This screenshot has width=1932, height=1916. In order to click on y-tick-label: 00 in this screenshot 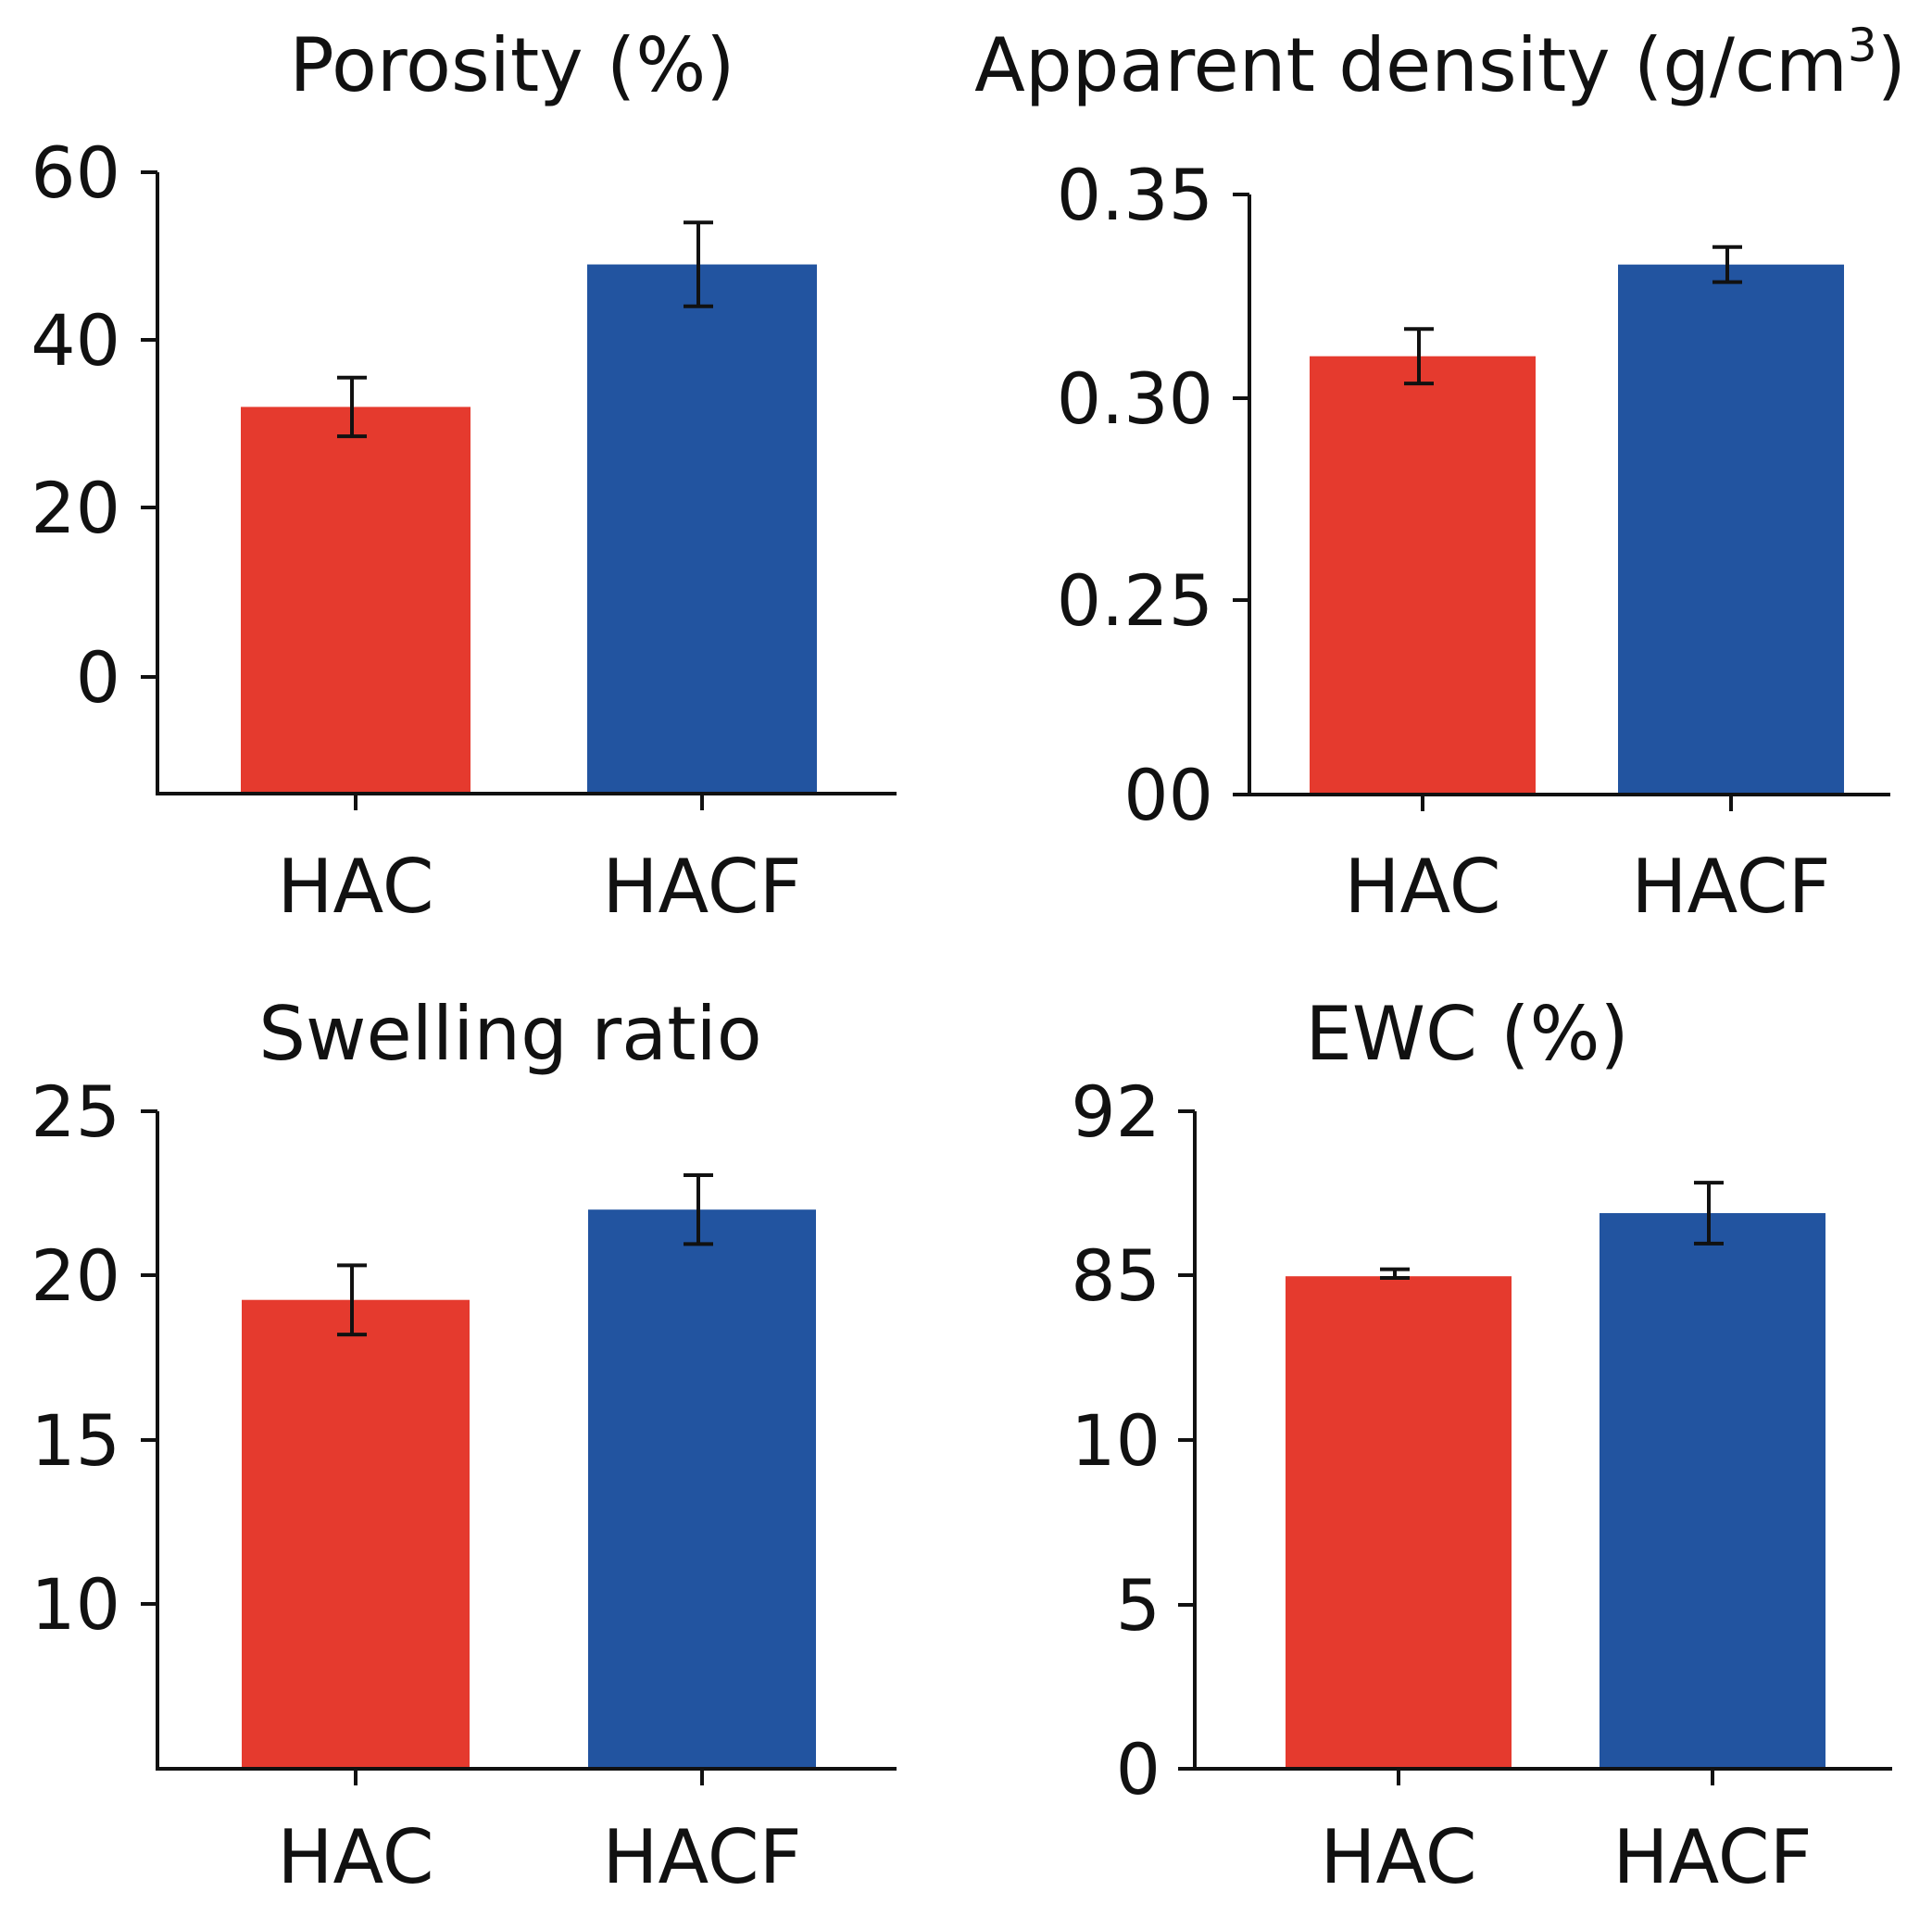, I will do `click(1168, 795)`.